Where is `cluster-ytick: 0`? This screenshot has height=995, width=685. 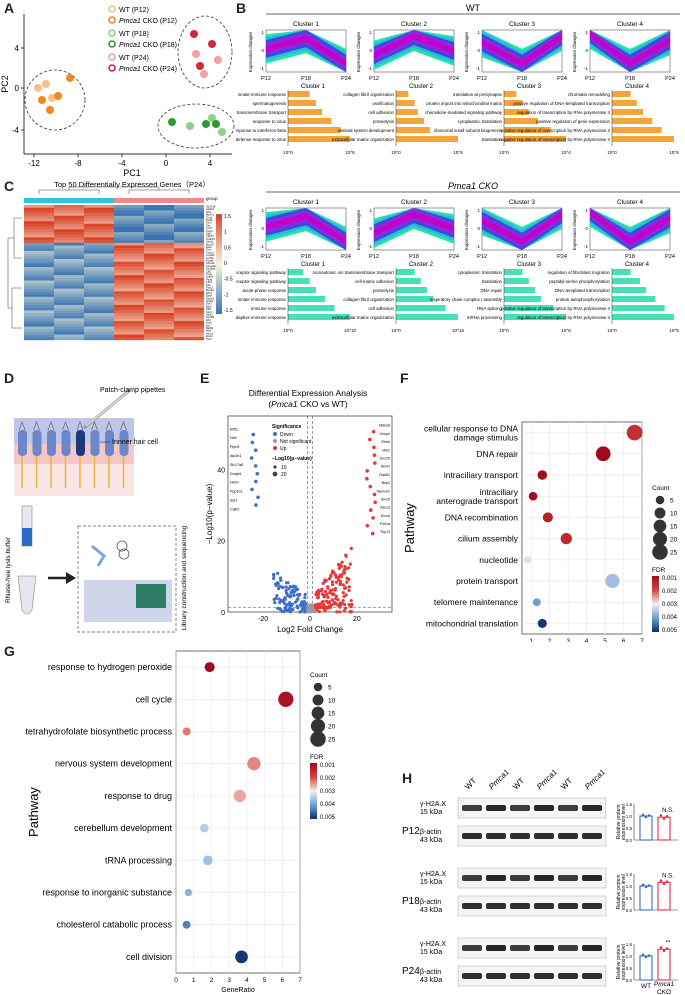
cluster-ytick: 0 is located at coordinates (262, 50).